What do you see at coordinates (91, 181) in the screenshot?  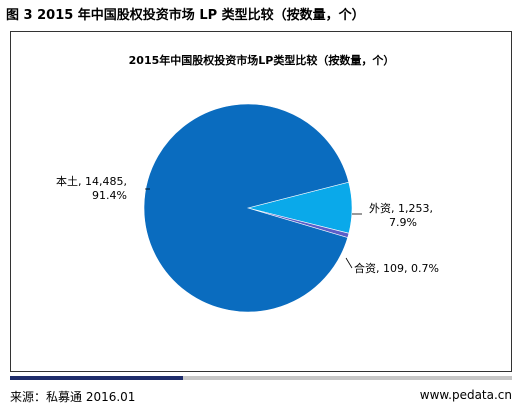 I see `slice-label-bentu-line1: 本土, 14,485,` at bounding box center [91, 181].